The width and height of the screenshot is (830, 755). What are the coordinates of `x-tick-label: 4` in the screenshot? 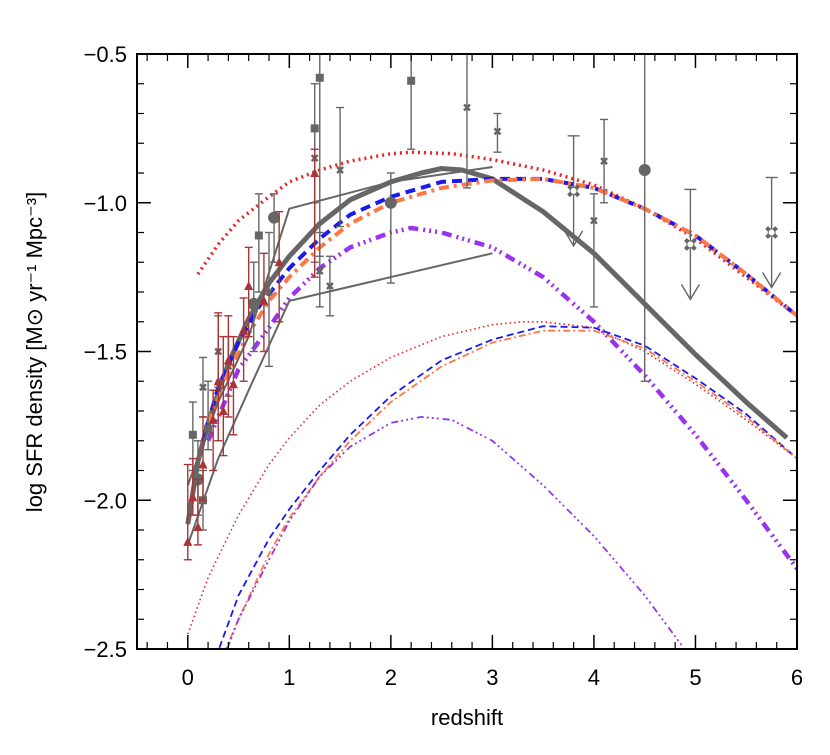 It's located at (594, 677).